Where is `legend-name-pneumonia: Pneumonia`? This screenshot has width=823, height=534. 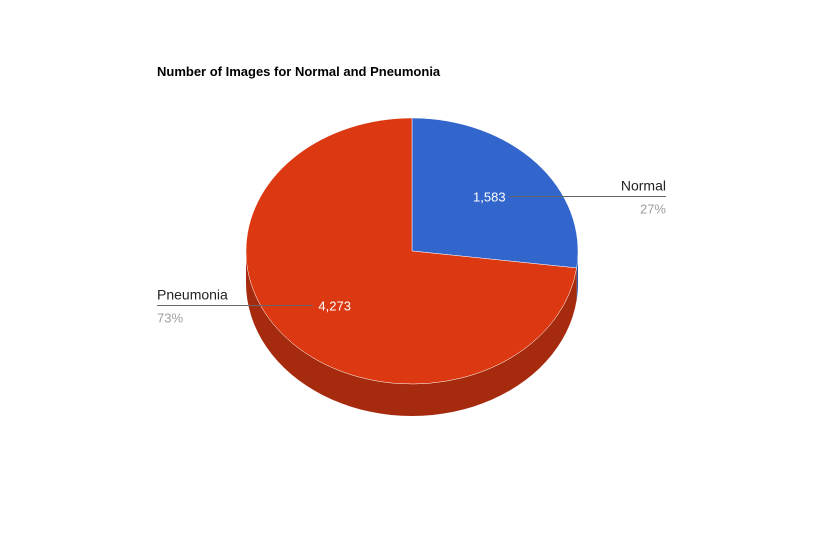
legend-name-pneumonia: Pneumonia is located at coordinates (192, 295).